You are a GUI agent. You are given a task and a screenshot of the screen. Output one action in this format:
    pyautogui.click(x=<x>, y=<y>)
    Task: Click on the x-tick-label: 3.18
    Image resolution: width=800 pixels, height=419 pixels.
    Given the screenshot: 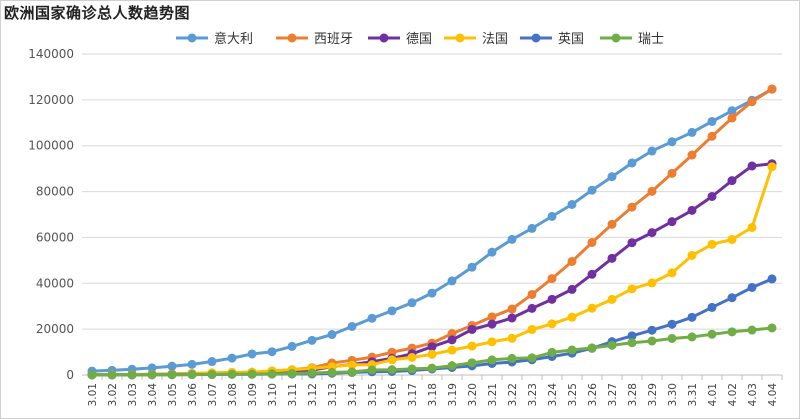 What is the action you would take?
    pyautogui.click(x=433, y=394)
    